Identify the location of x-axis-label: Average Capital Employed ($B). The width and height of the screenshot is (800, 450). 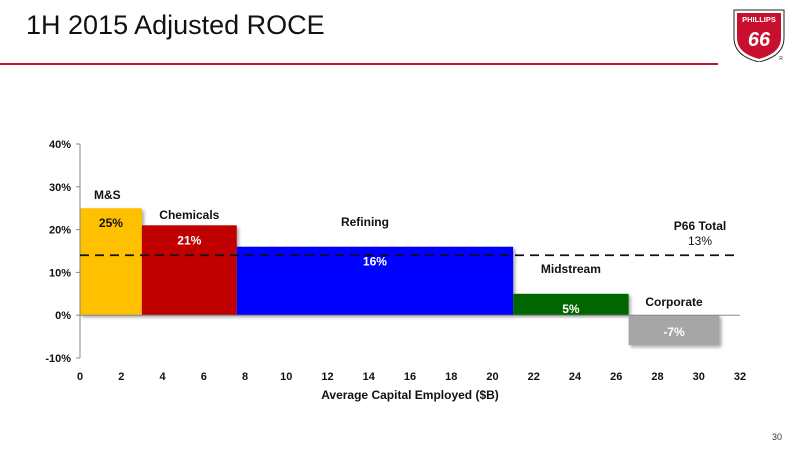
(410, 395).